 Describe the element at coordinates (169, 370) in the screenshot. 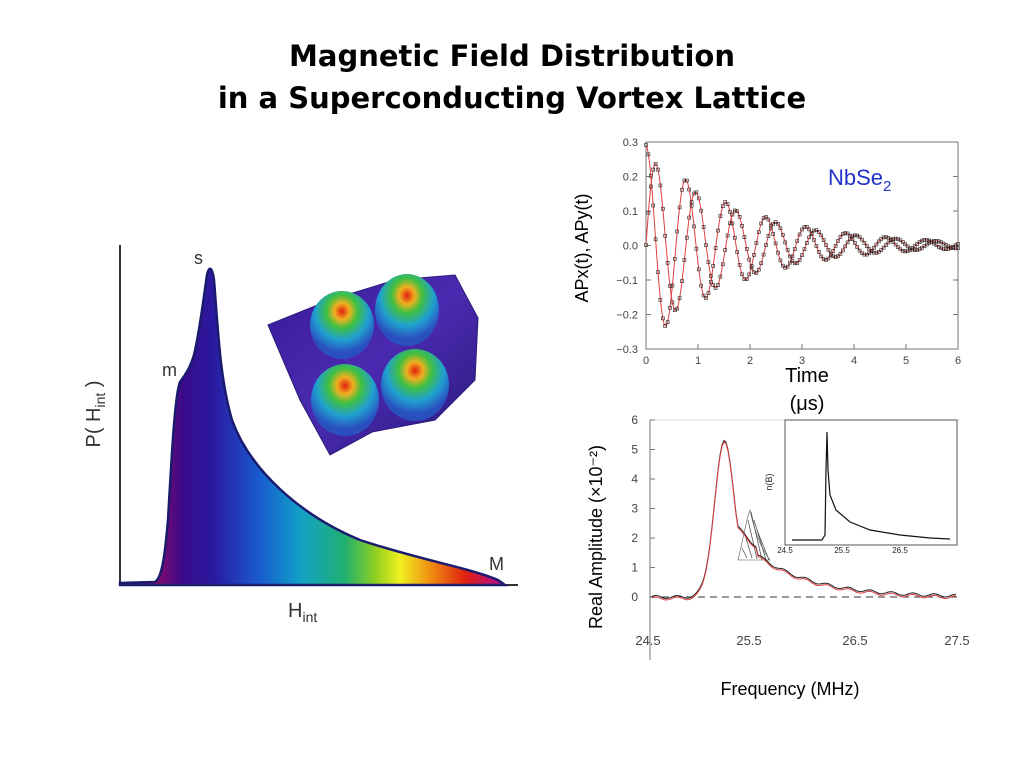

I see `peak-label-m: m` at that location.